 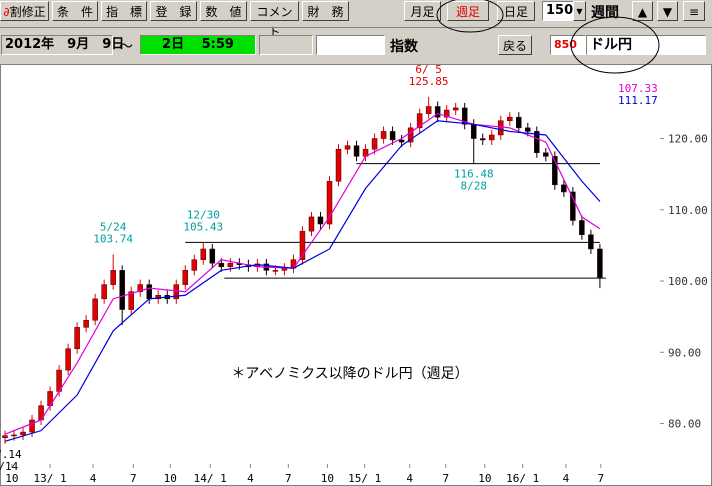 What do you see at coordinates (694, 11) in the screenshot?
I see `menu-button: ≡` at bounding box center [694, 11].